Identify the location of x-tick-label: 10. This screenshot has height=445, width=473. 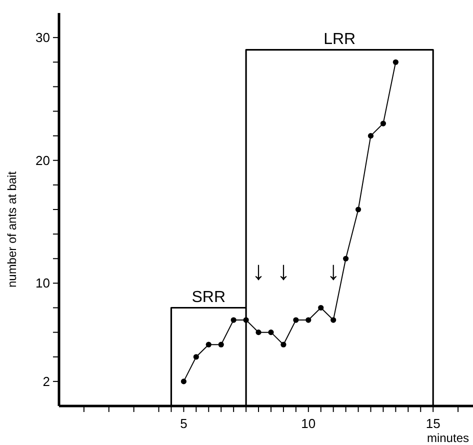
(308, 423).